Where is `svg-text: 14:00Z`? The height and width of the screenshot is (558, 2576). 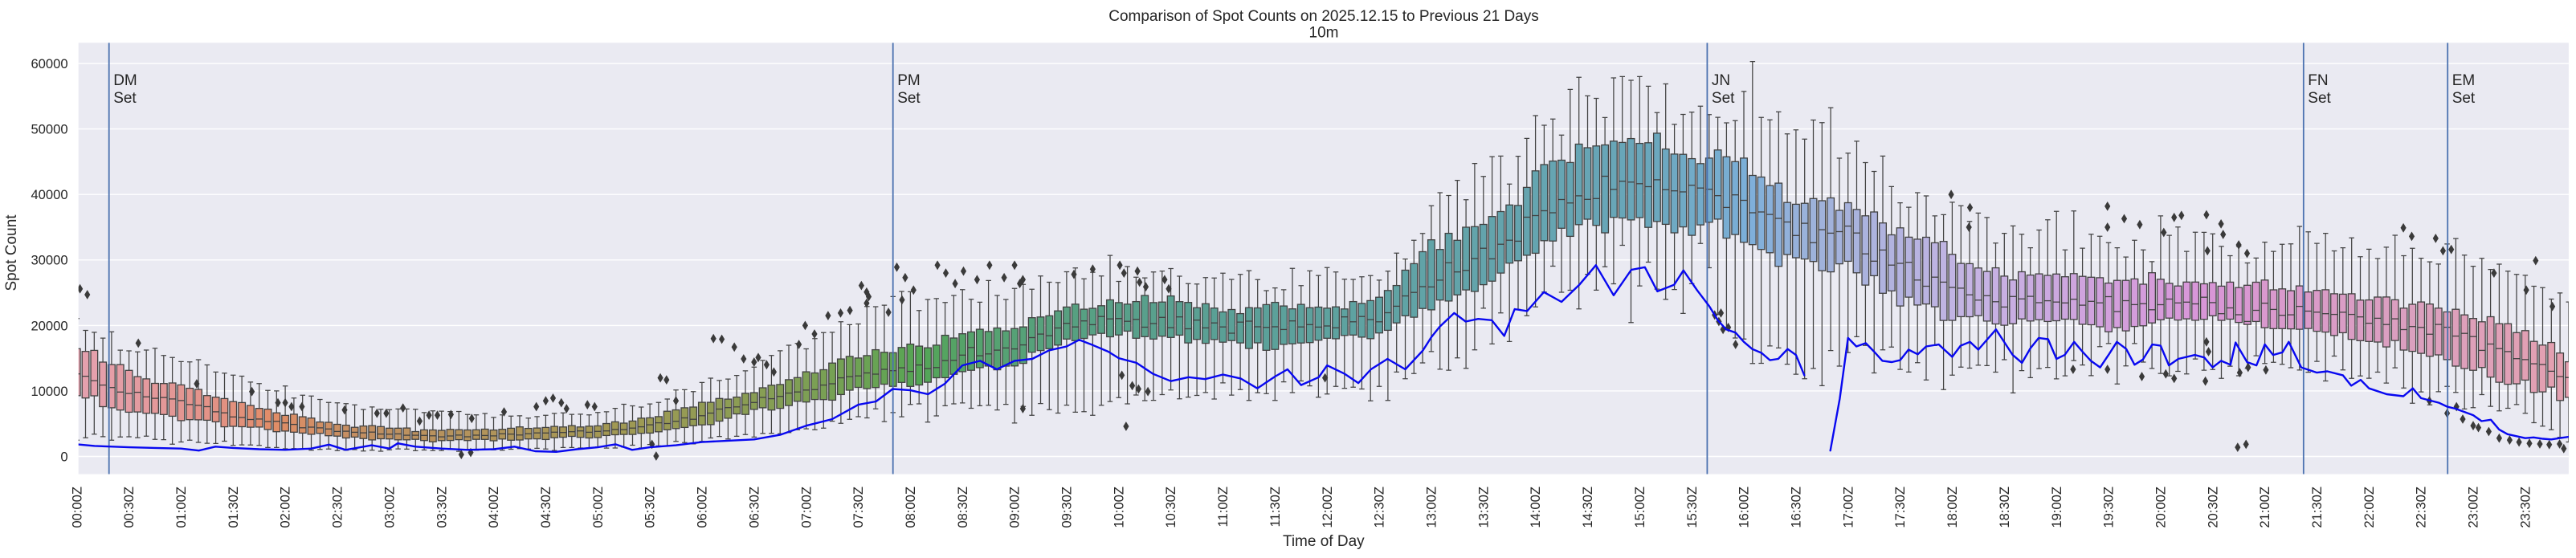 svg-text: 14:00Z is located at coordinates (1535, 507).